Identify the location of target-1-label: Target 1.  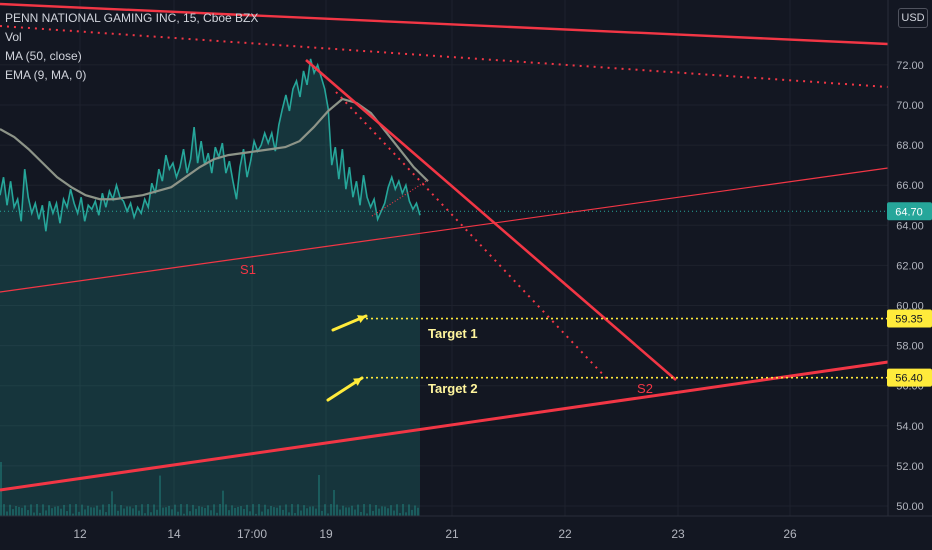
(453, 333).